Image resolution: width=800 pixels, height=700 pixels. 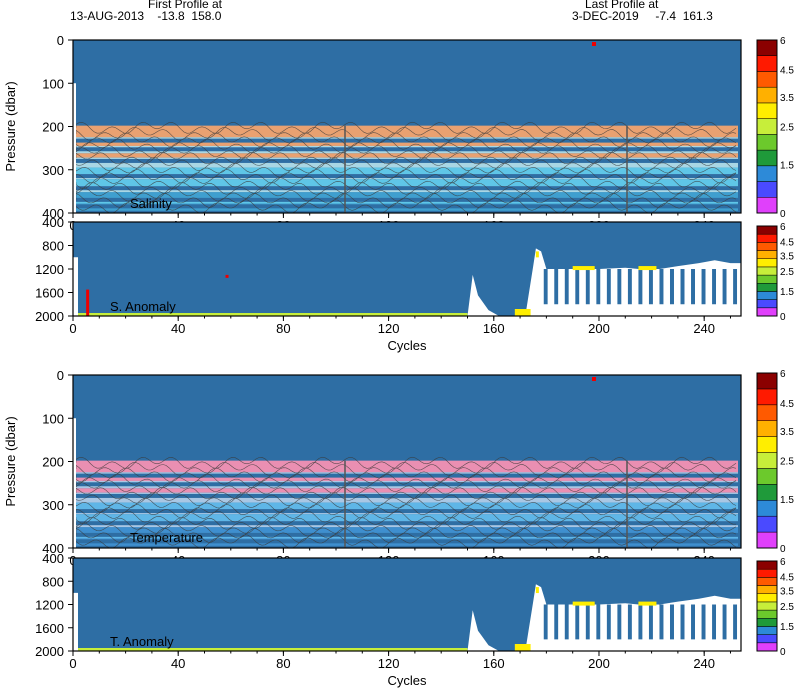 I want to click on x-tick-label: 40, so click(x=178, y=328).